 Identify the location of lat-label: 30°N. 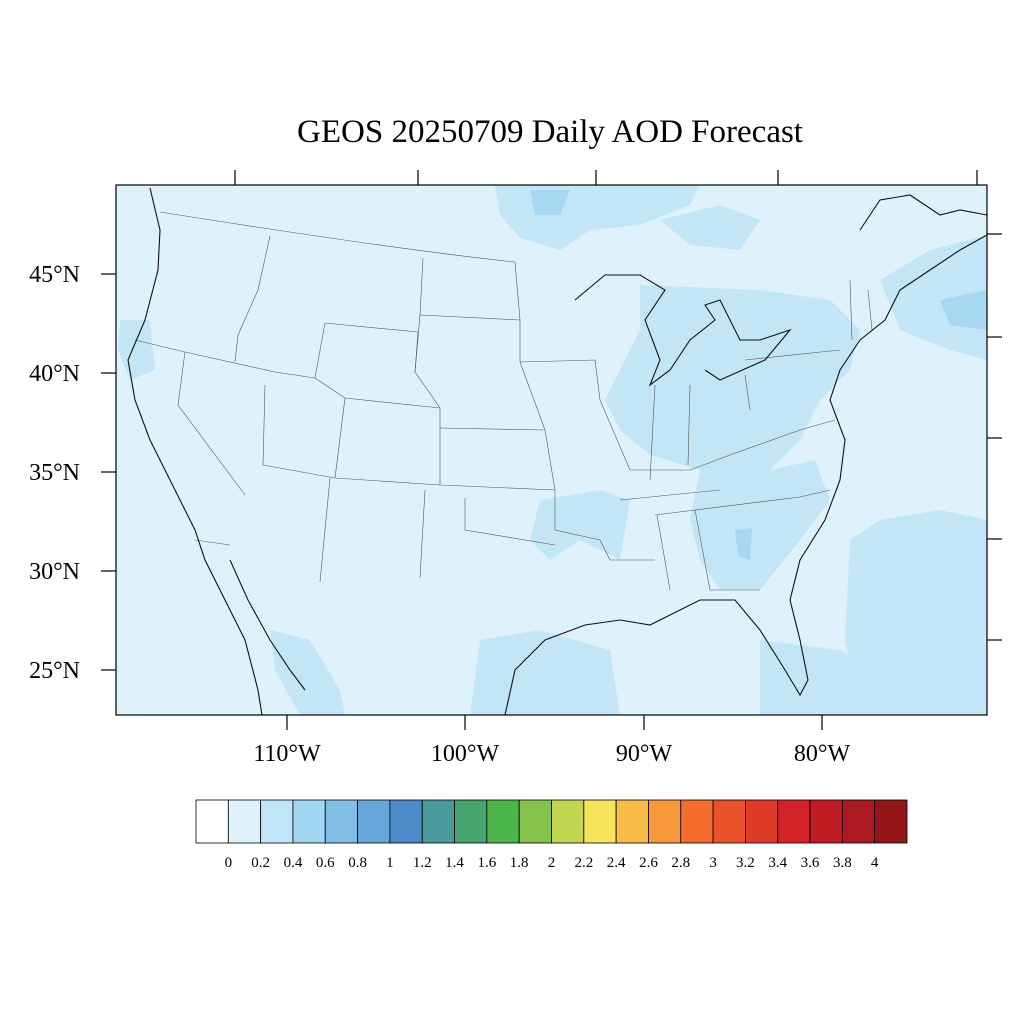
(54, 572).